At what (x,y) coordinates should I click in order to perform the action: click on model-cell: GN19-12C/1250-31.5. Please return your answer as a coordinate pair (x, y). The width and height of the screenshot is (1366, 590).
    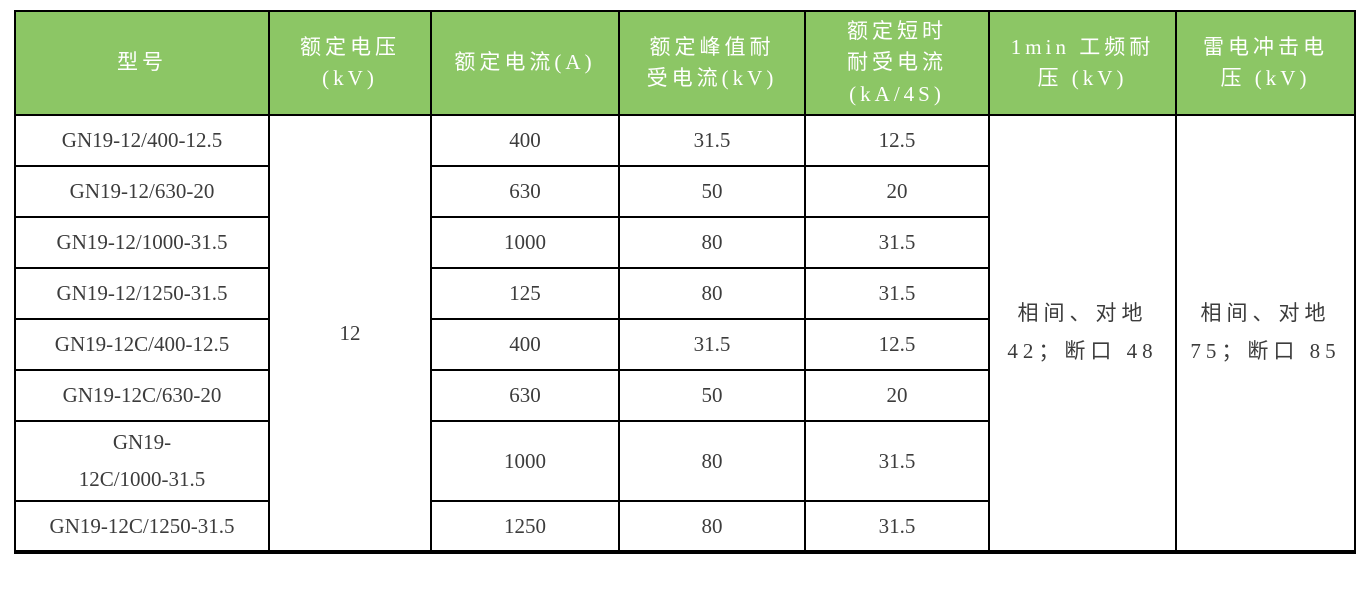
    Looking at the image, I should click on (142, 526).